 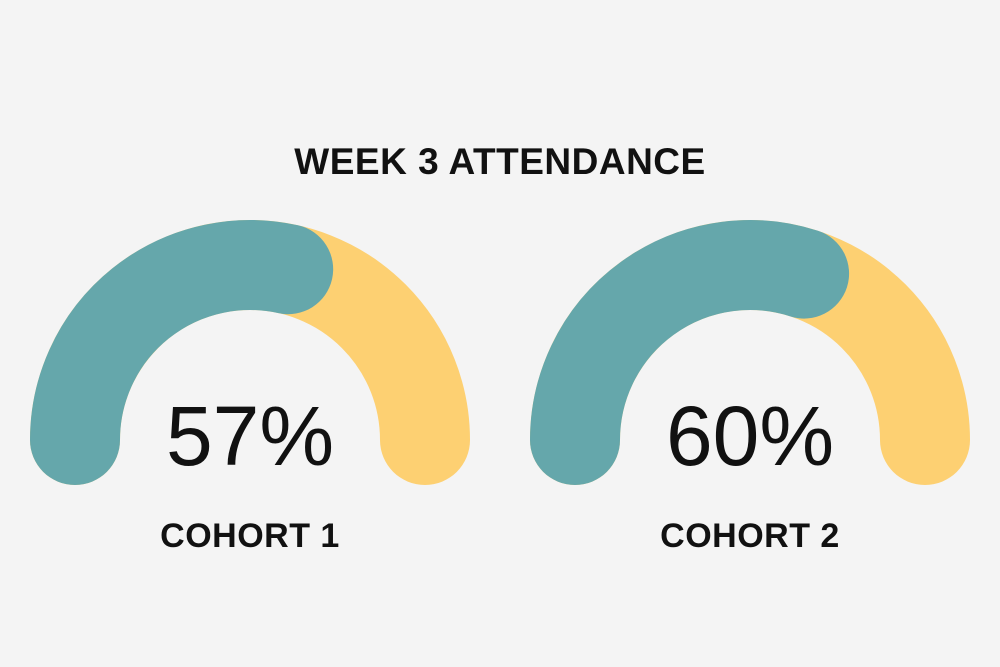 I want to click on gauge-value-label: 60%, so click(x=750, y=436).